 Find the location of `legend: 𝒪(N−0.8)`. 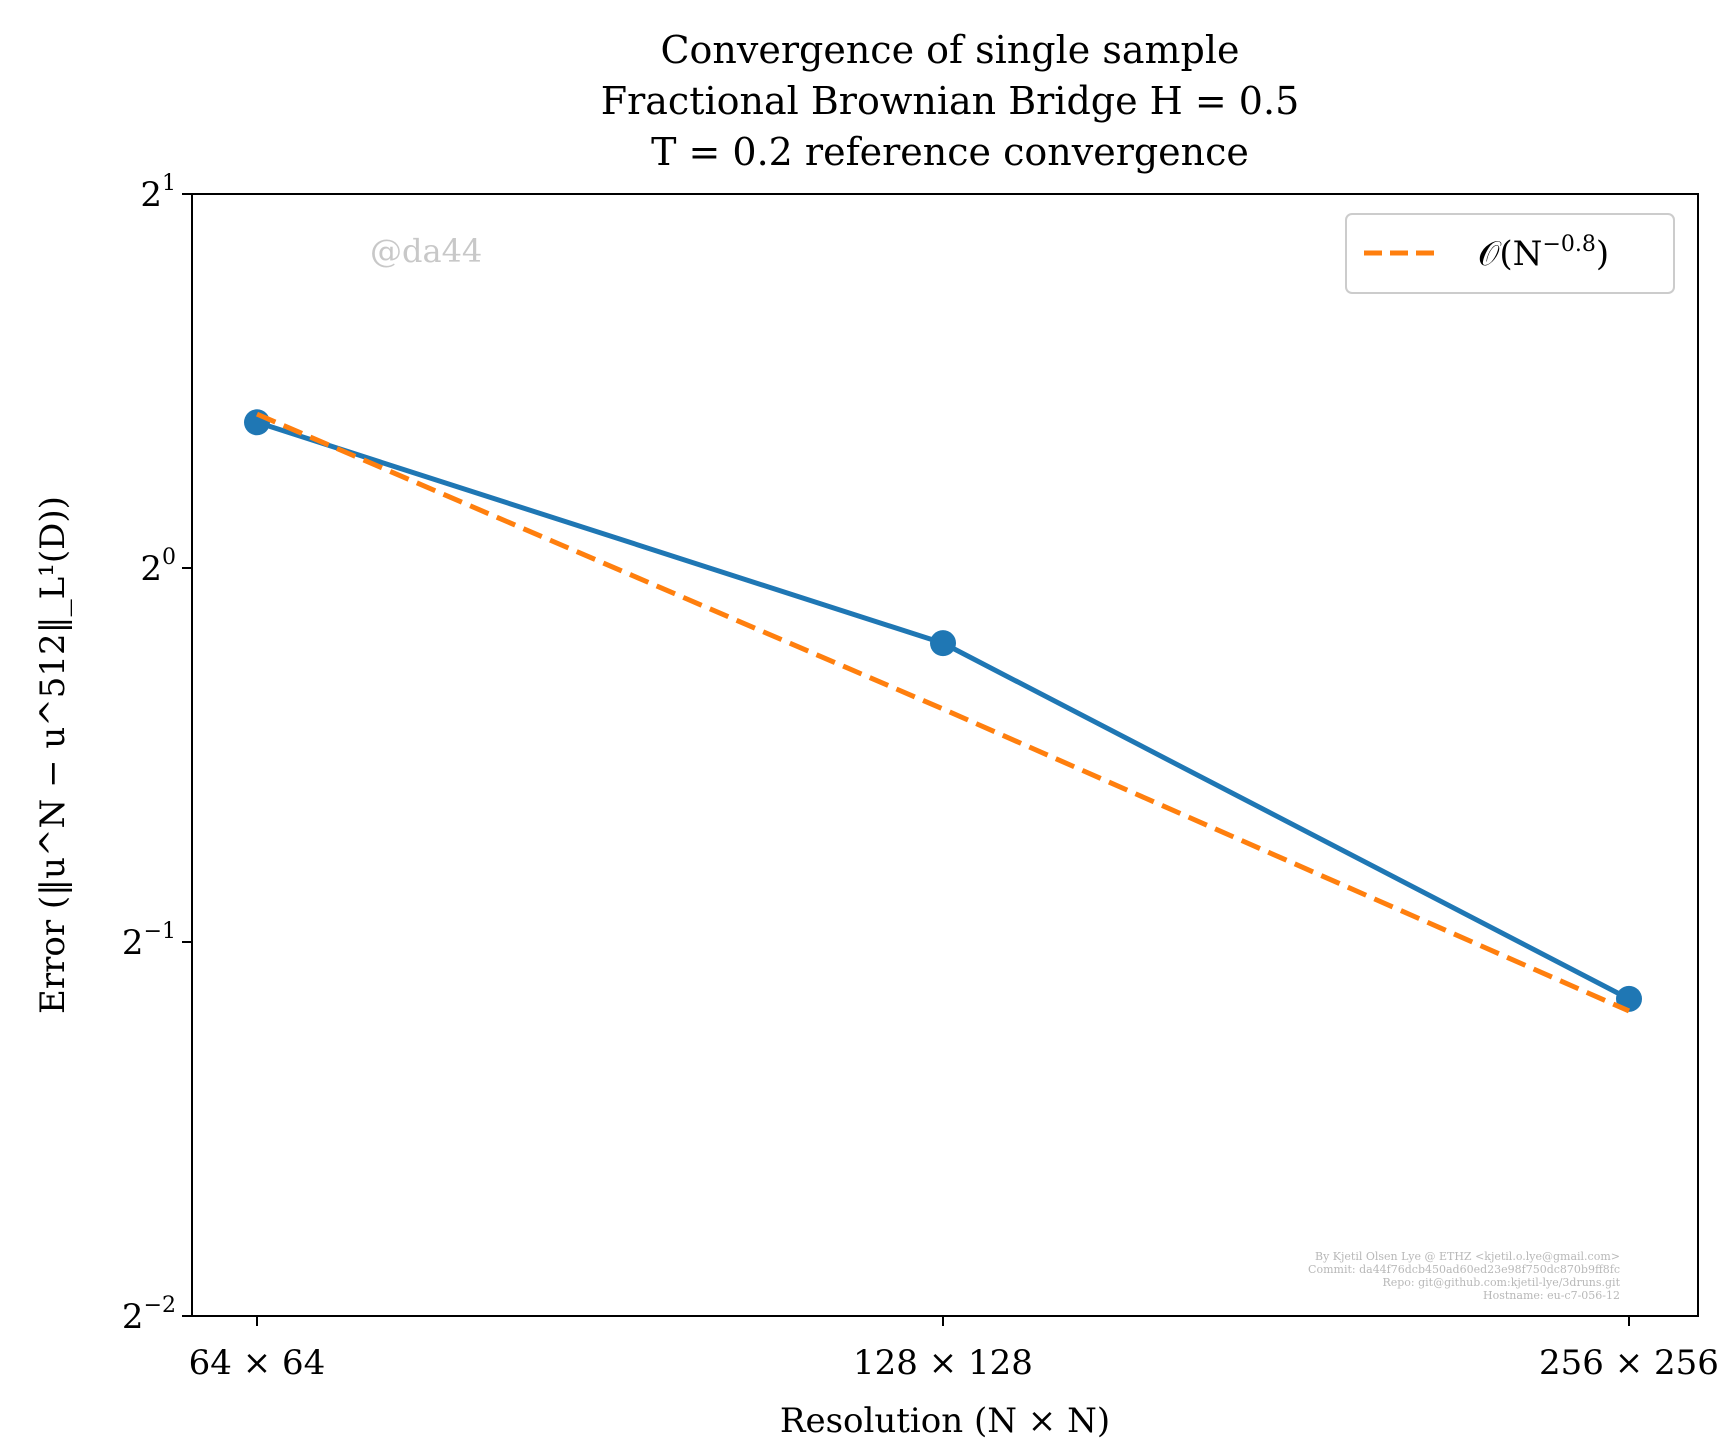

legend: 𝒪(N−0.8) is located at coordinates (1510, 253).